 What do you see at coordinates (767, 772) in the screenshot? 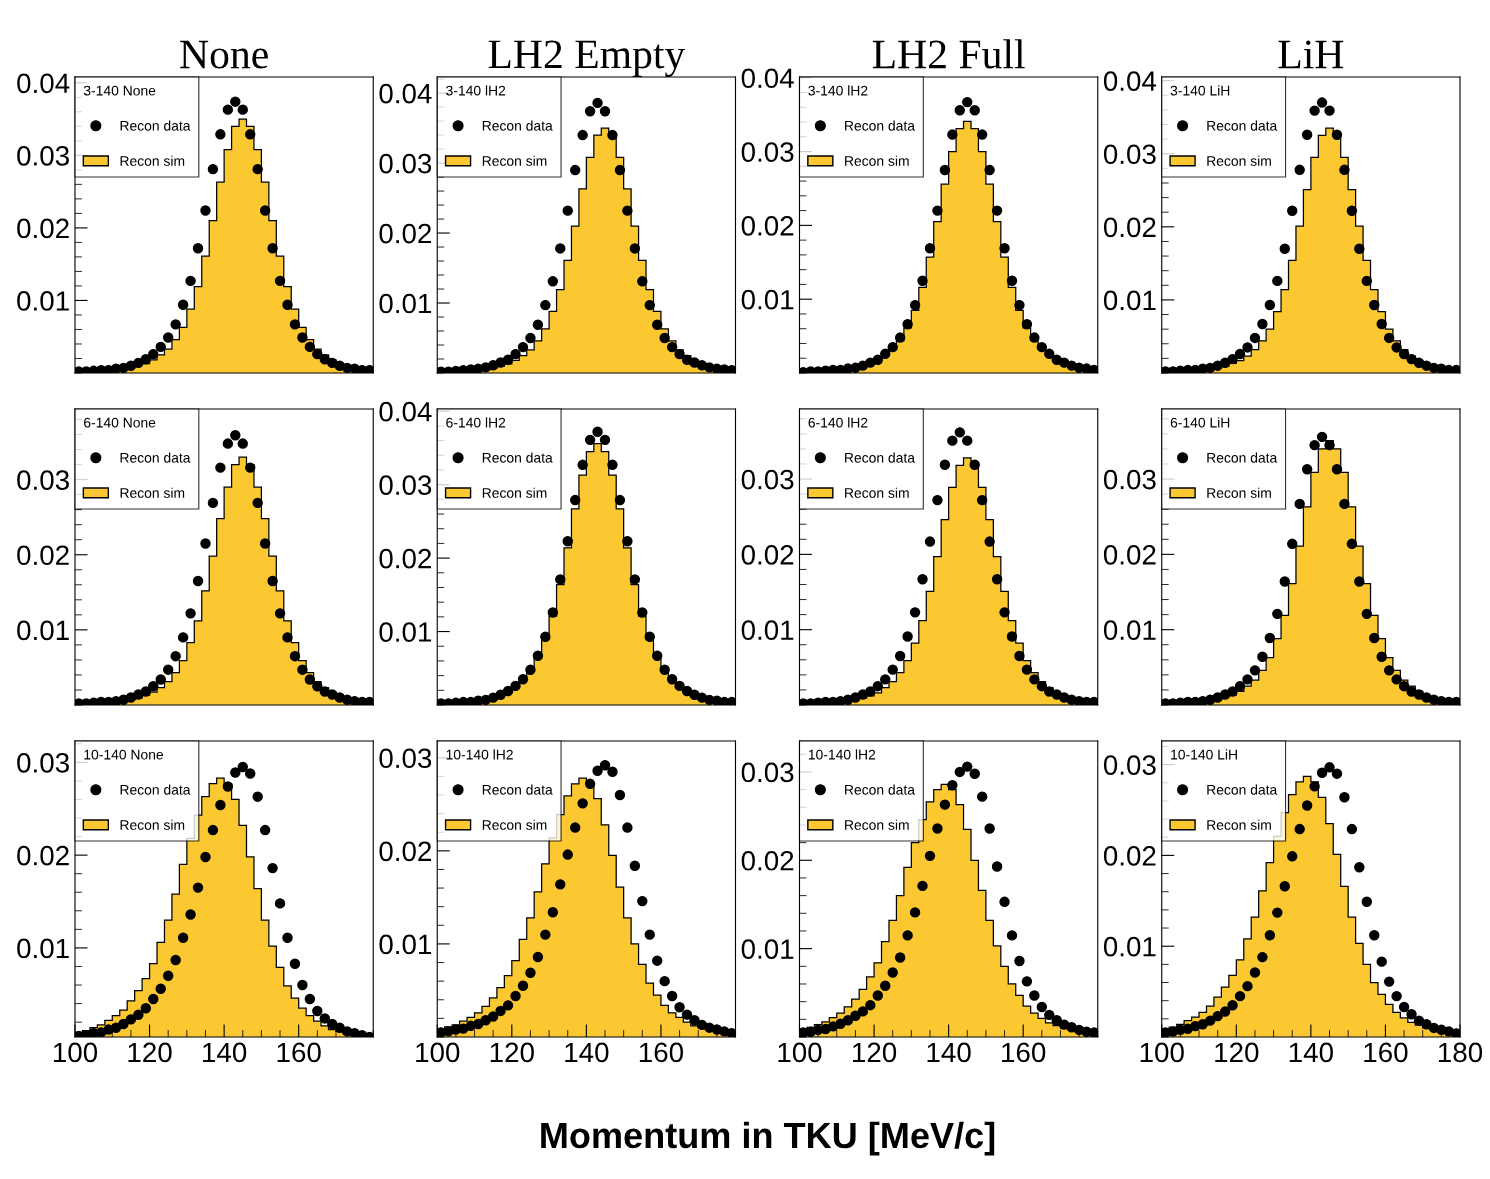
I see `y-tick-label: 0.03` at bounding box center [767, 772].